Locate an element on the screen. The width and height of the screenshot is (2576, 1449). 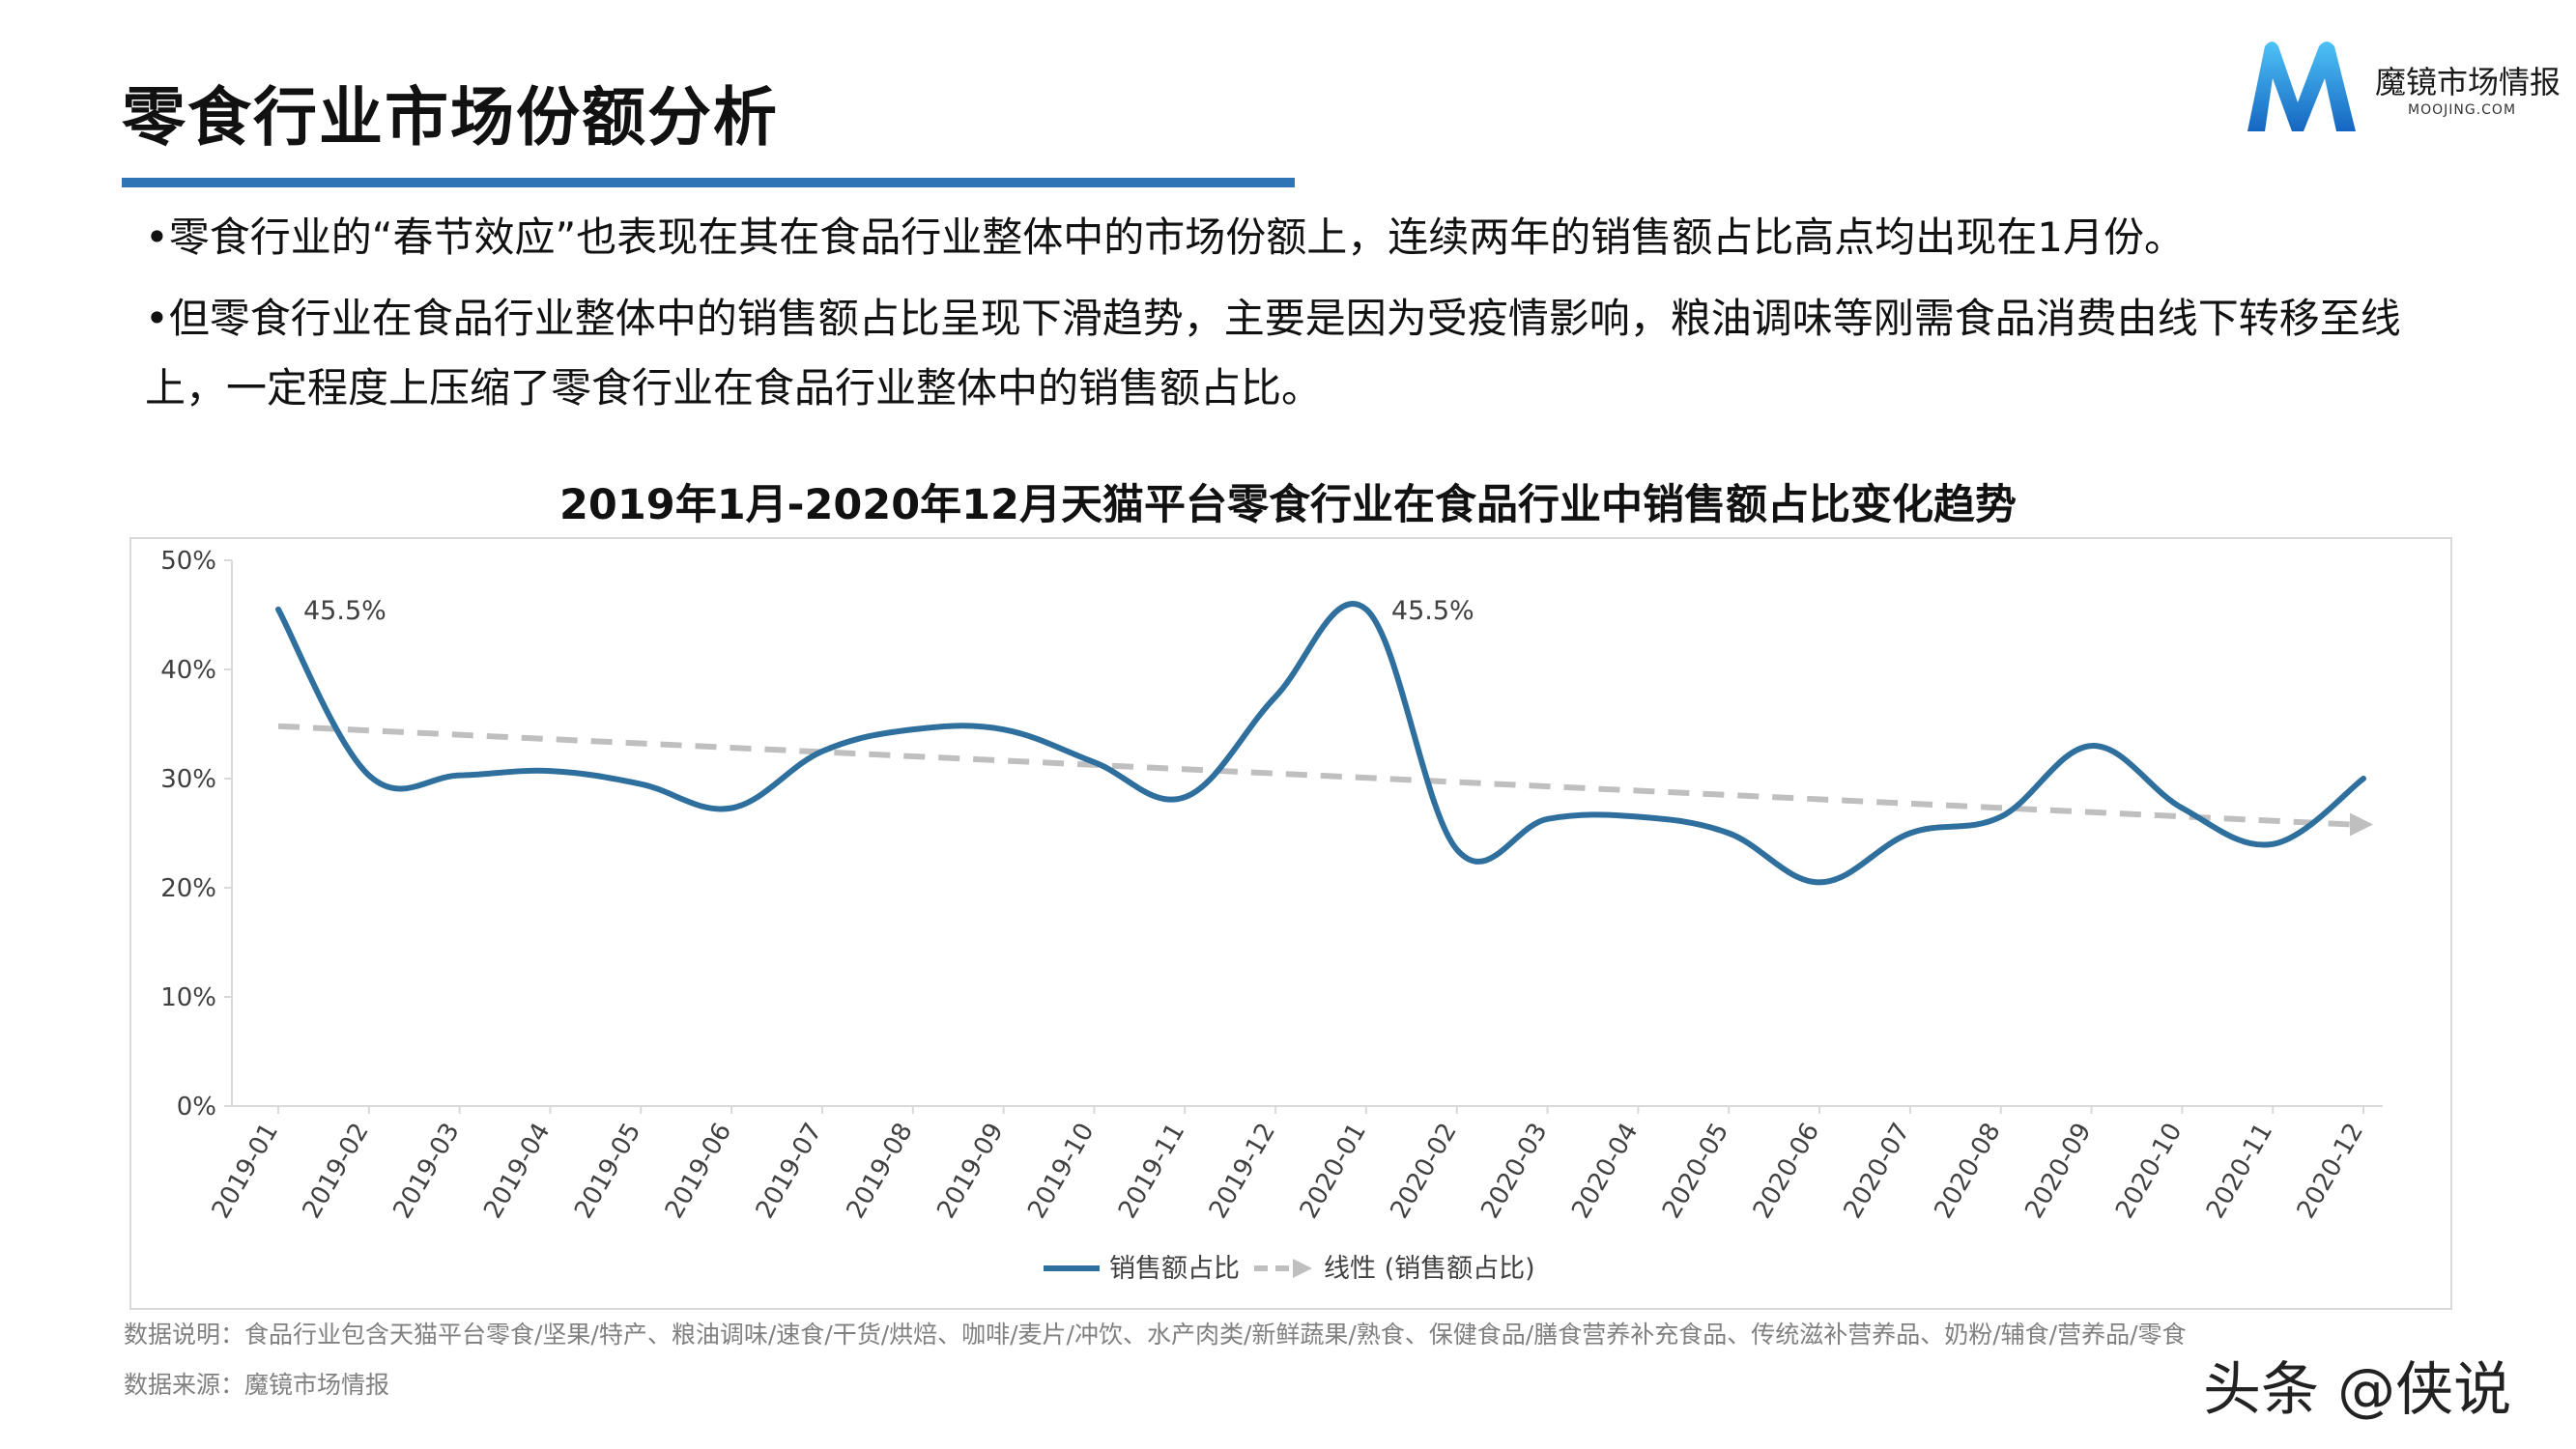
x-tick-label: 2020-05 is located at coordinates (1696, 1171).